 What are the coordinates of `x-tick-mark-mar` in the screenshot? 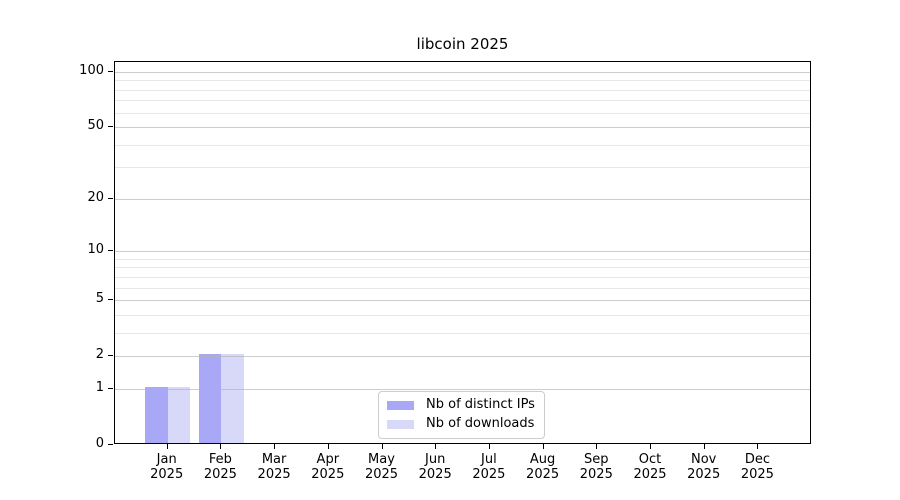 It's located at (275, 446).